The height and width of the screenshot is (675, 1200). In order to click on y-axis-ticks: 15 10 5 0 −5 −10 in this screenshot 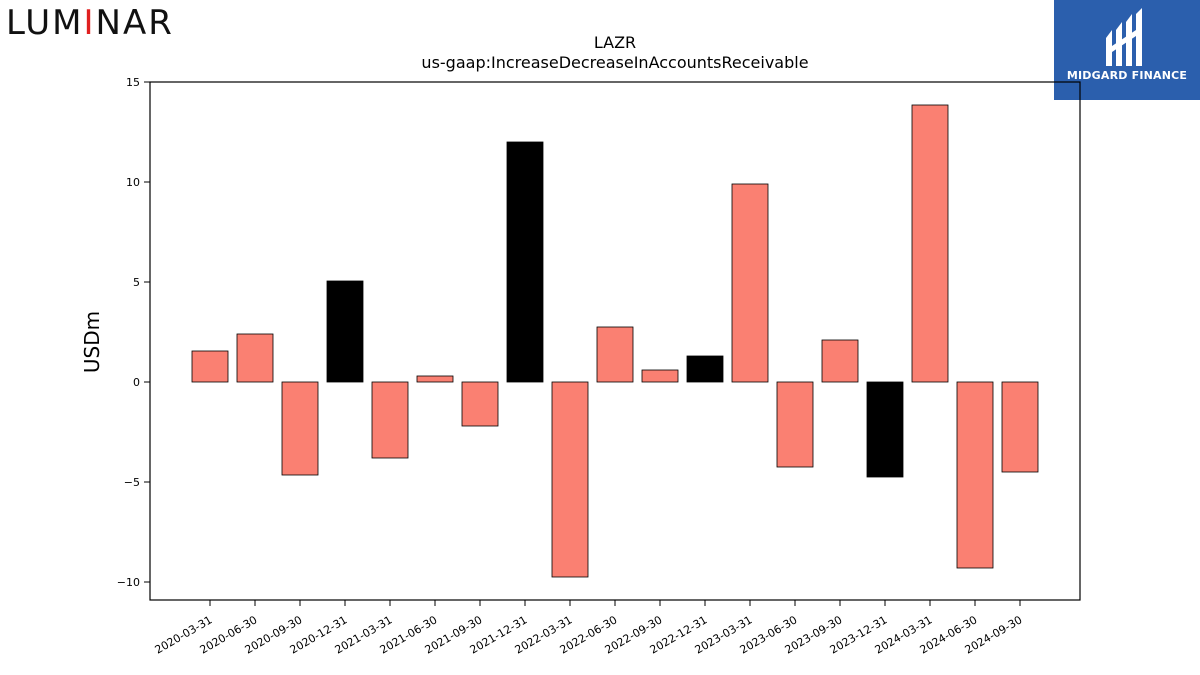, I will do `click(133, 332)`.